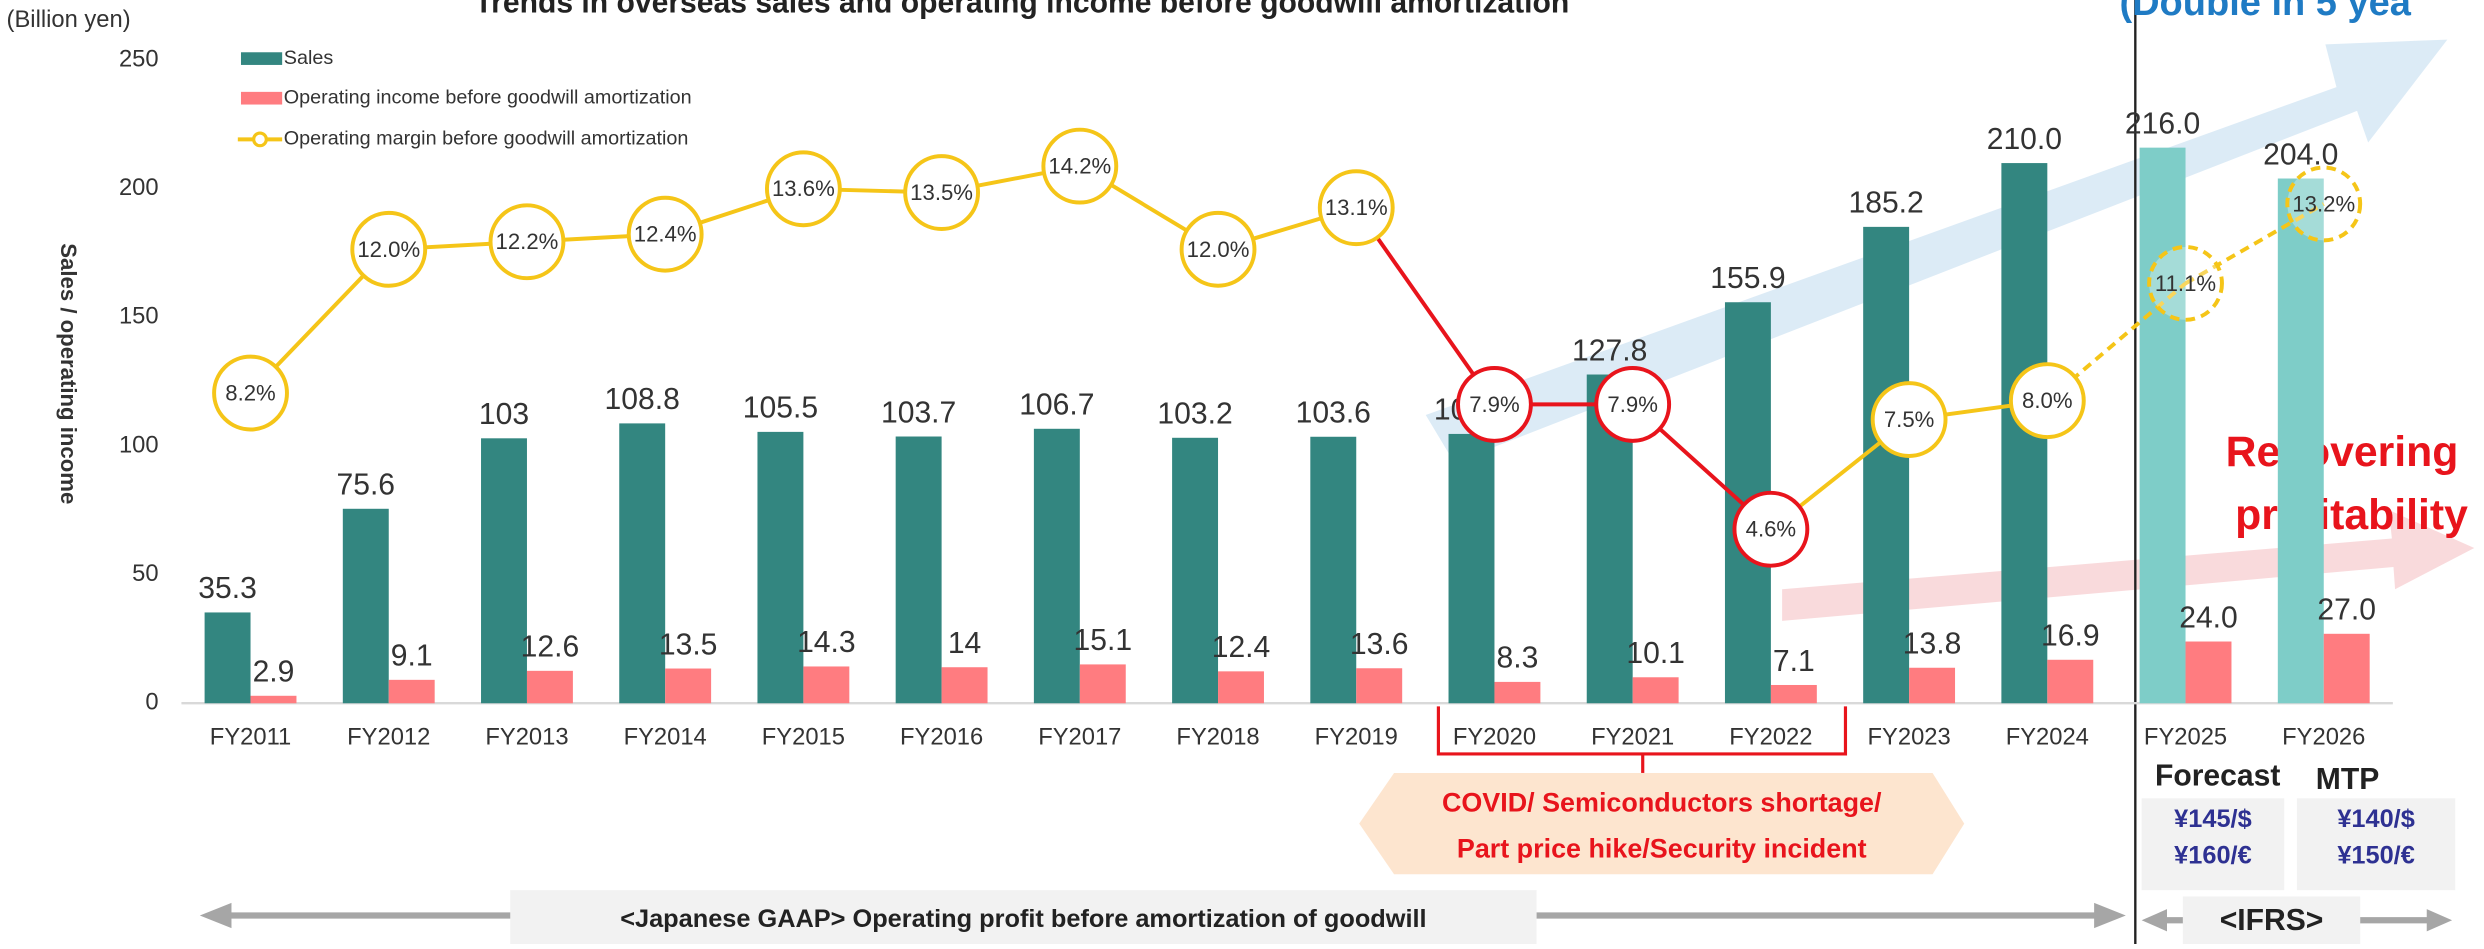 Image resolution: width=2484 pixels, height=949 pixels. What do you see at coordinates (2300, 154) in the screenshot?
I see `data-label: 204.0` at bounding box center [2300, 154].